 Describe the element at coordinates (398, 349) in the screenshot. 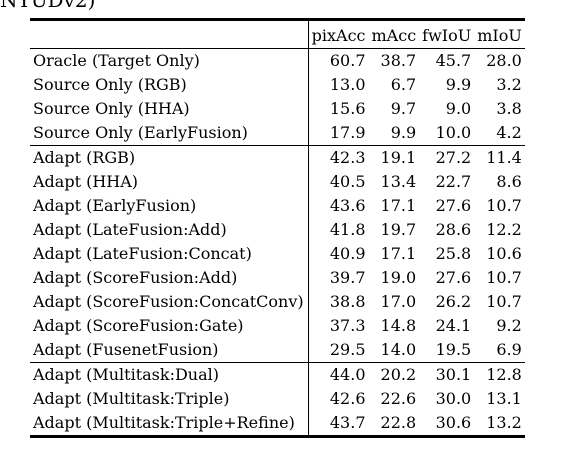

I see `macc-cell: 14.0` at that location.